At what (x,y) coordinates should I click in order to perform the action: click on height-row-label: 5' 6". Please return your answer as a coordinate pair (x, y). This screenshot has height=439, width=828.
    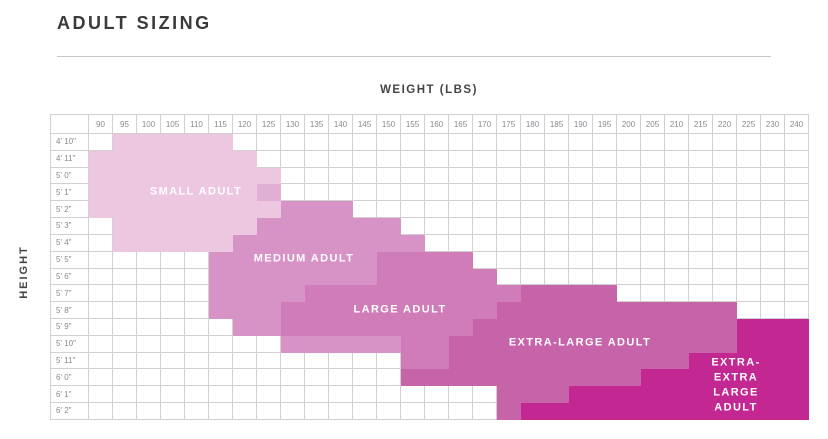
    Looking at the image, I should click on (70, 277).